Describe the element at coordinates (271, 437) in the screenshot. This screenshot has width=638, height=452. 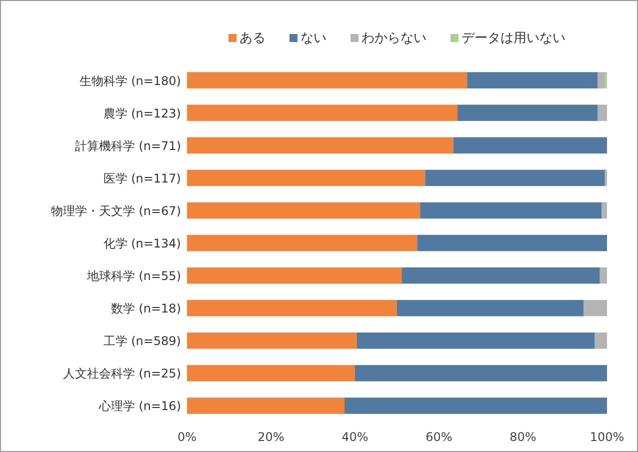
I see `x-tick-label: 20%` at that location.